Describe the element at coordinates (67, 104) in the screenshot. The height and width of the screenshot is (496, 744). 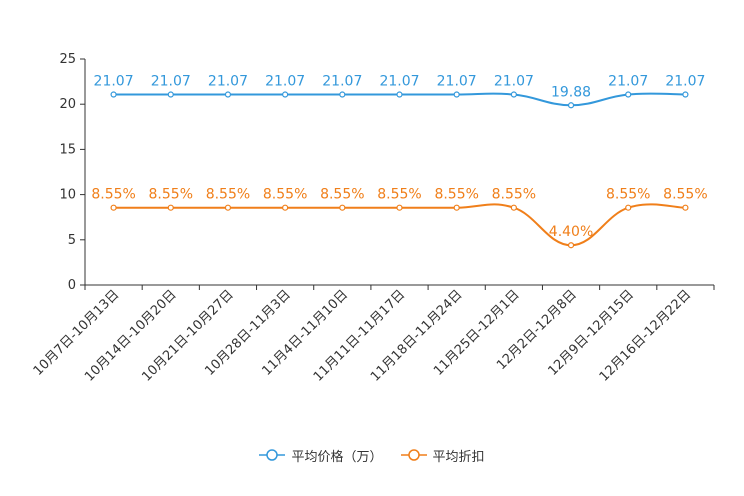
I see `y-tick-label: 20` at that location.